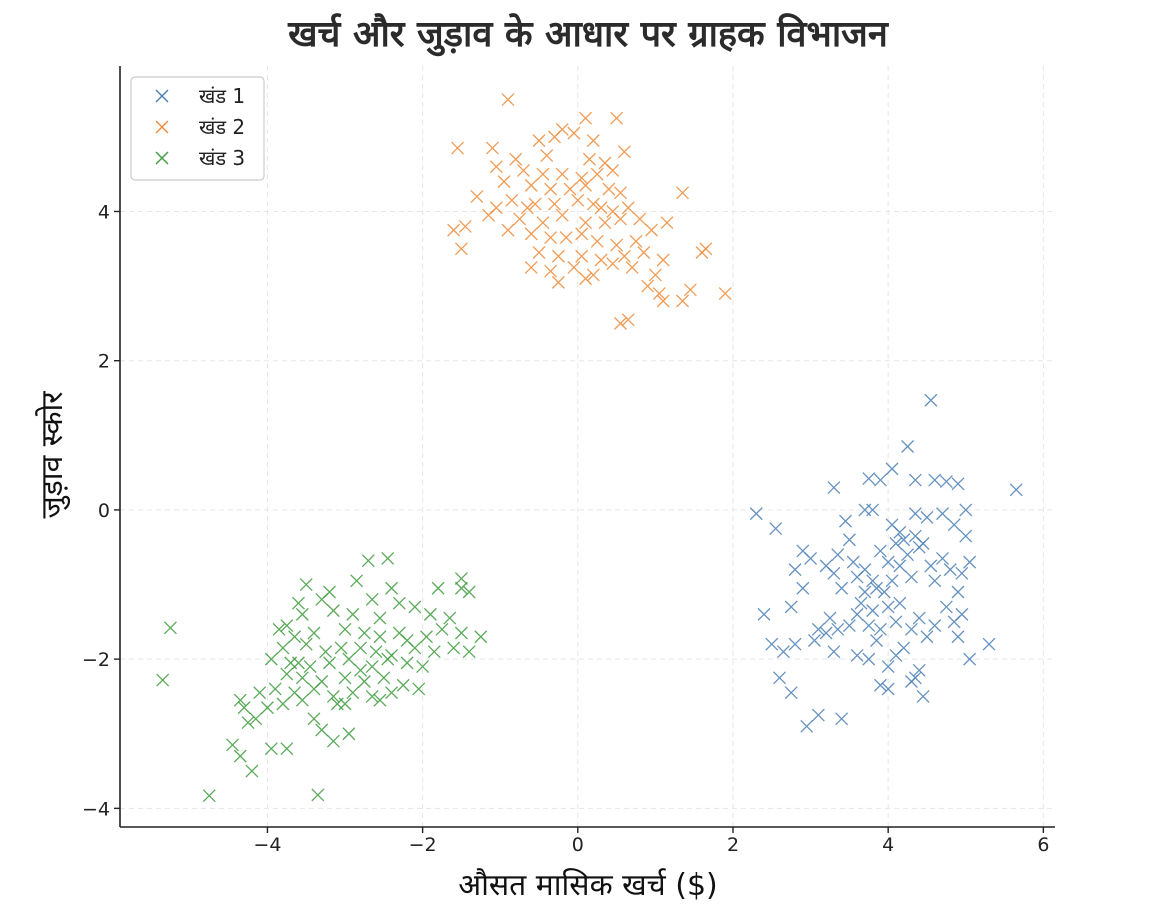 This screenshot has height=912, width=1176. Describe the element at coordinates (423, 845) in the screenshot. I see `x-tick-label: −2` at that location.